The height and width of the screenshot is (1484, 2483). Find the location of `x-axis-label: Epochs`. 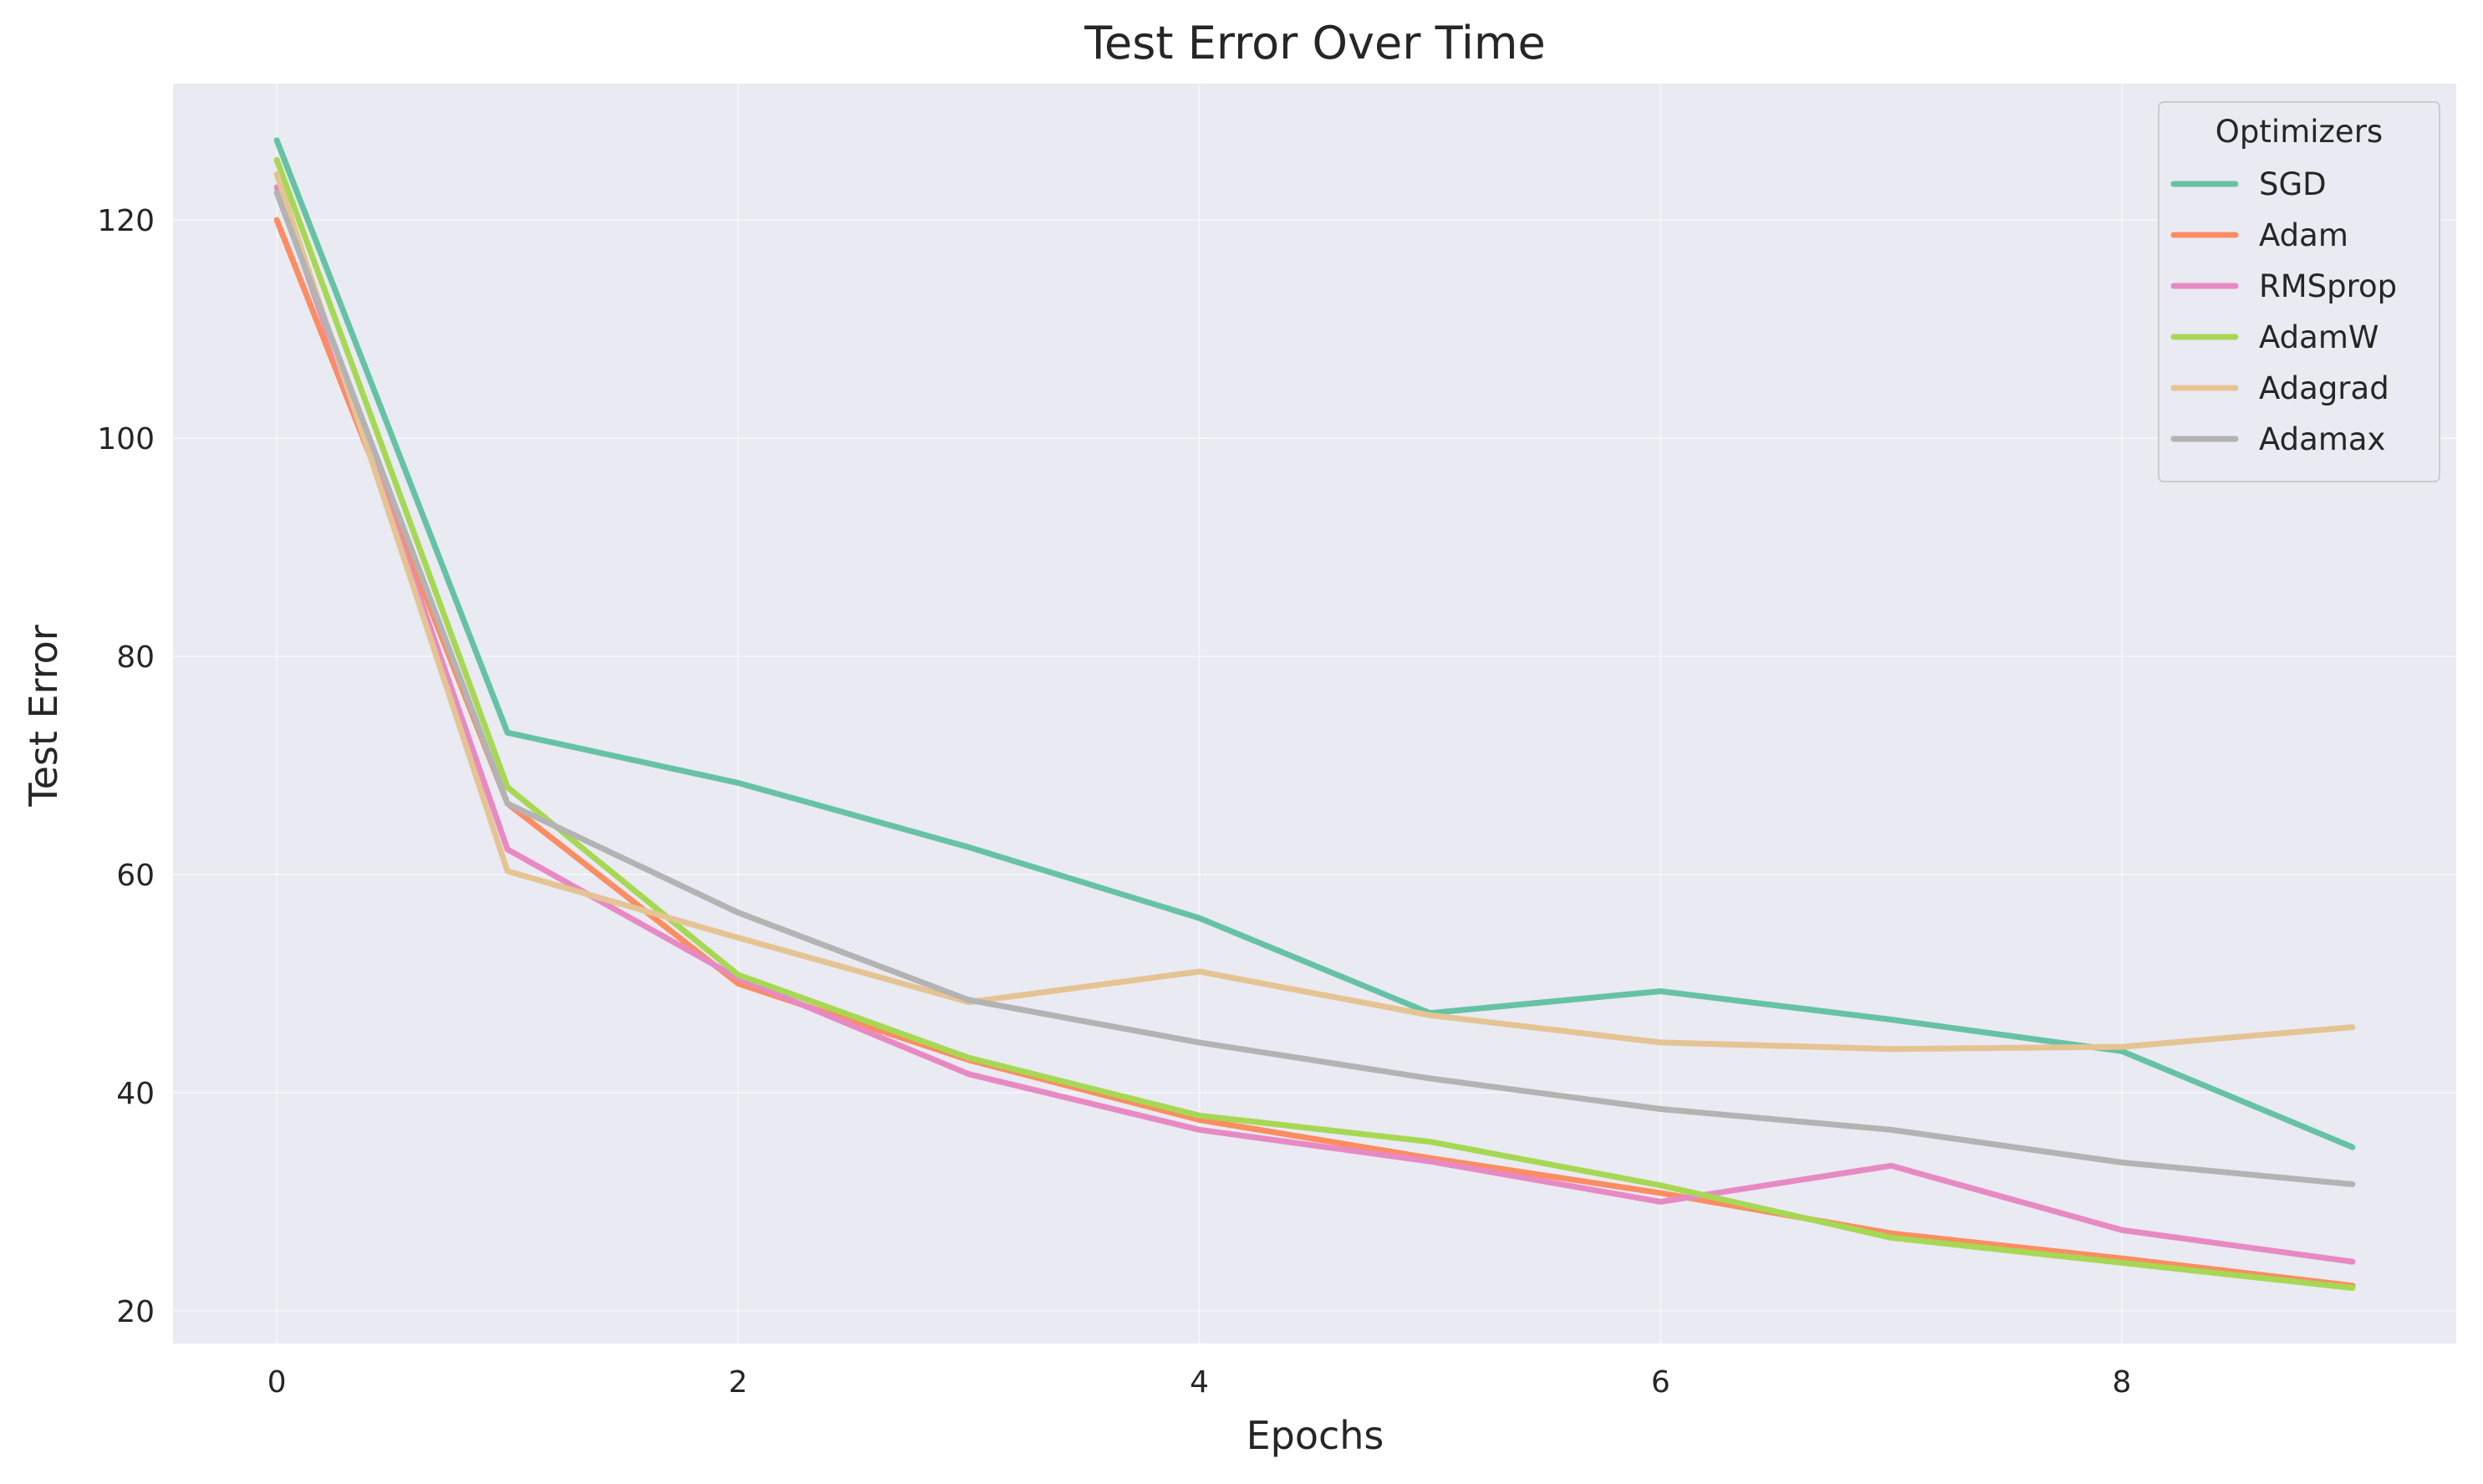

x-axis-label: Epochs is located at coordinates (1315, 1435).